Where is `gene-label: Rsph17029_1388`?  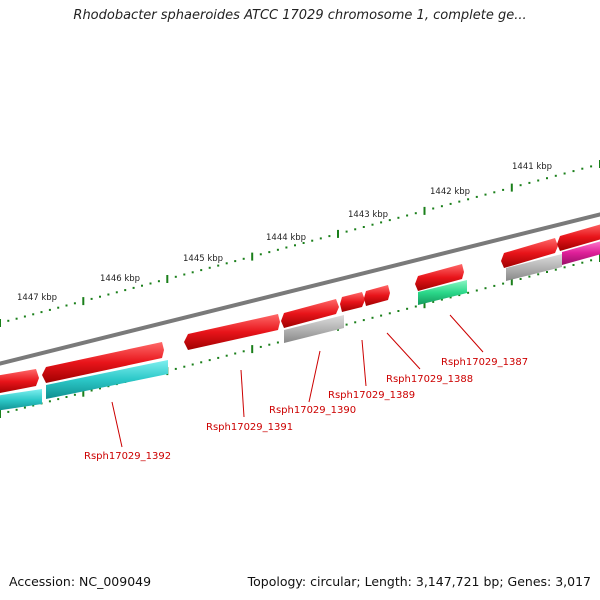 gene-label: Rsph17029_1388 is located at coordinates (429, 379).